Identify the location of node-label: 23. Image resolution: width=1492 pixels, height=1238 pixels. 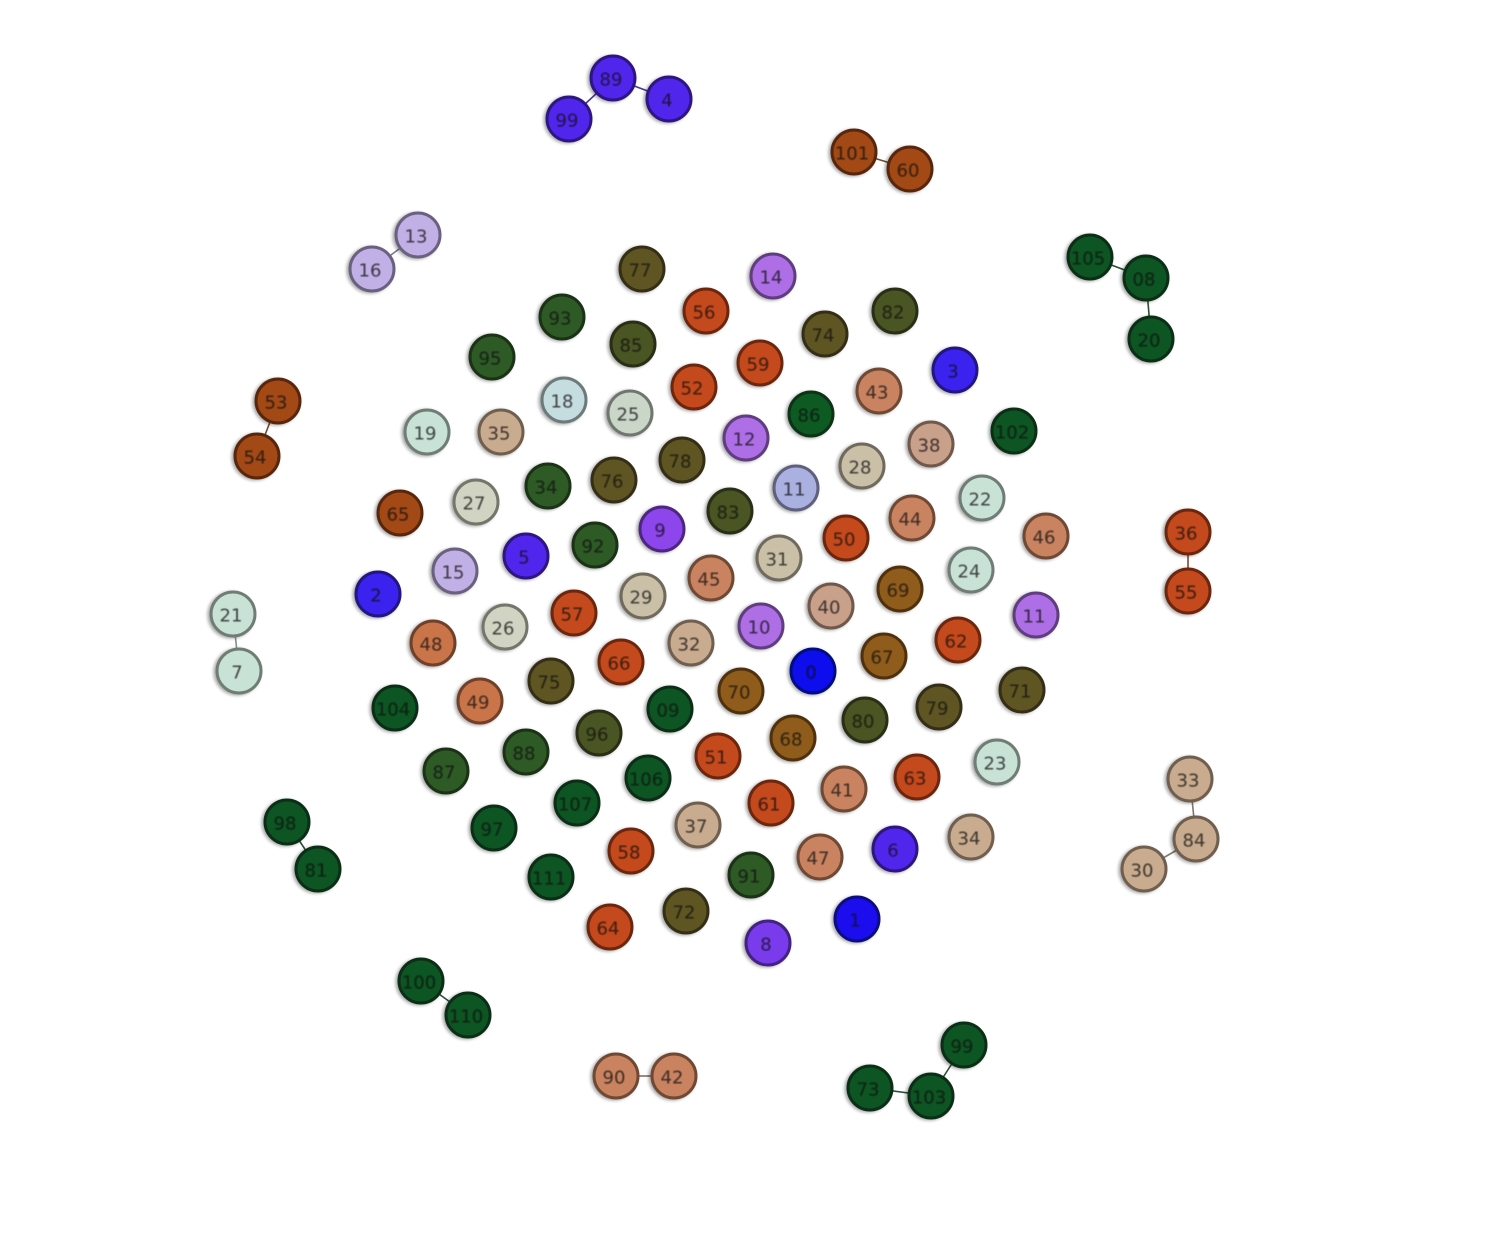
(995, 764).